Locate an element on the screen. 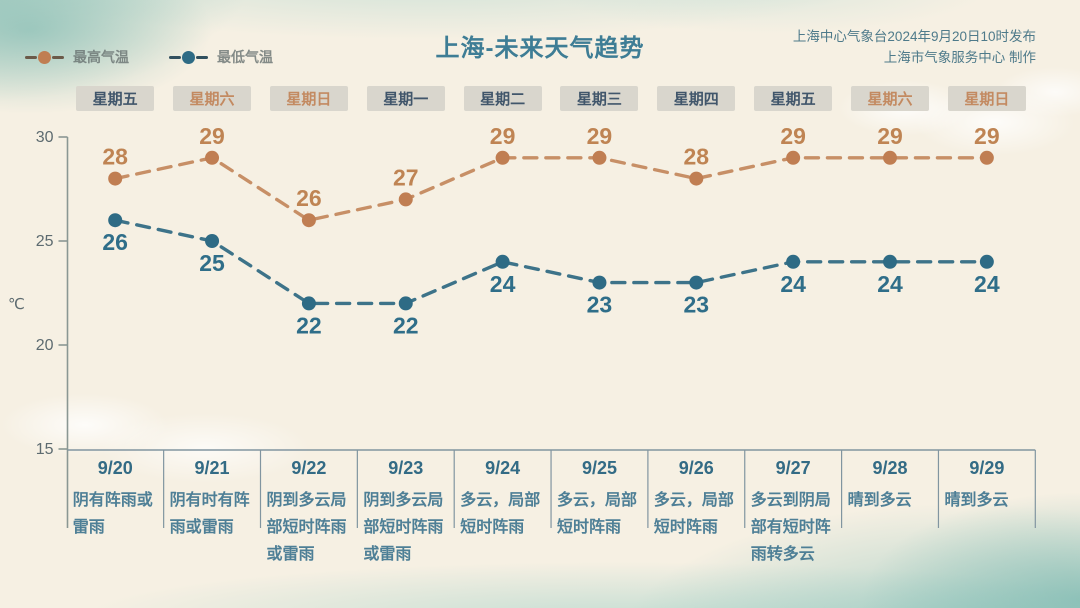 The image size is (1080, 608). date-label: 9/26 is located at coordinates (696, 468).